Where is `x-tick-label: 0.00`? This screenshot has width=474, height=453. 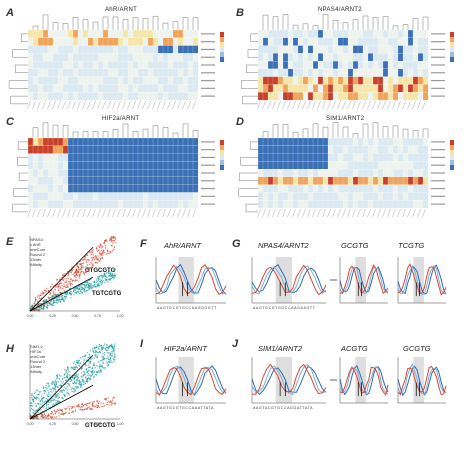
x-tick-label: 0.00 is located at coordinates (30, 316).